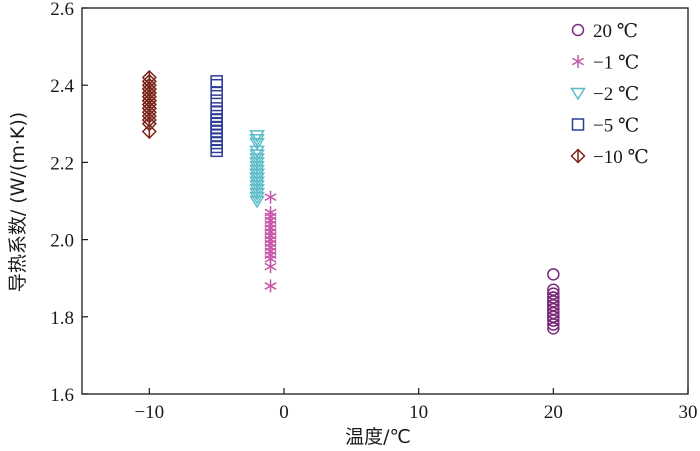 This screenshot has width=700, height=451. Describe the element at coordinates (418, 412) in the screenshot. I see `x-tick-label: 10` at that location.